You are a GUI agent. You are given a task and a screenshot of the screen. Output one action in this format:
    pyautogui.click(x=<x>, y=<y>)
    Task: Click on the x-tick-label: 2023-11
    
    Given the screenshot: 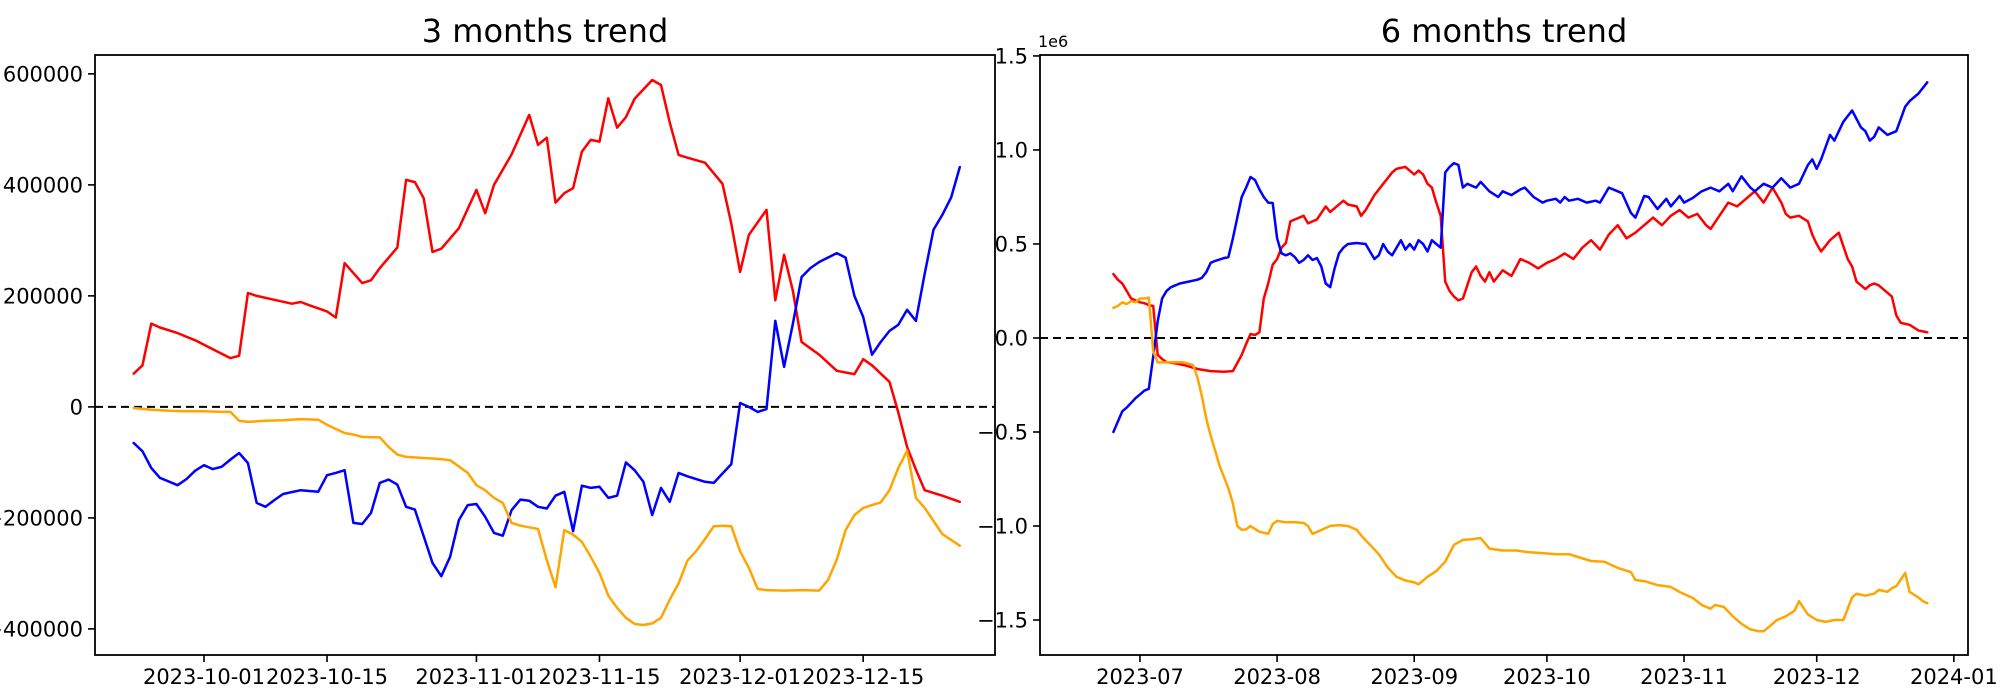 What is the action you would take?
    pyautogui.click(x=1684, y=677)
    